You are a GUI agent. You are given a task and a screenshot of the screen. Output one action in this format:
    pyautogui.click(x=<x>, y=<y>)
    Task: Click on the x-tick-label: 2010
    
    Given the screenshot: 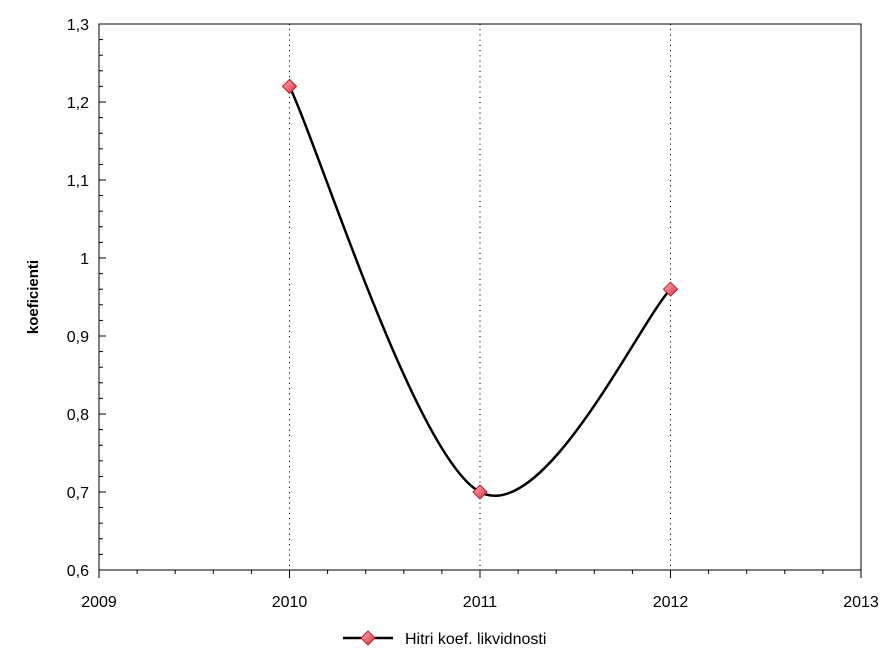 What is the action you would take?
    pyautogui.click(x=290, y=602)
    